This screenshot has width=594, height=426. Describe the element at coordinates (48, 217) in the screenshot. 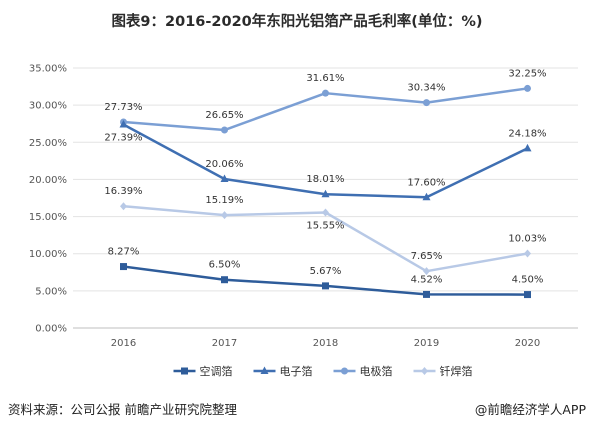

I see `y-tick-label: 15.00%` at that location.